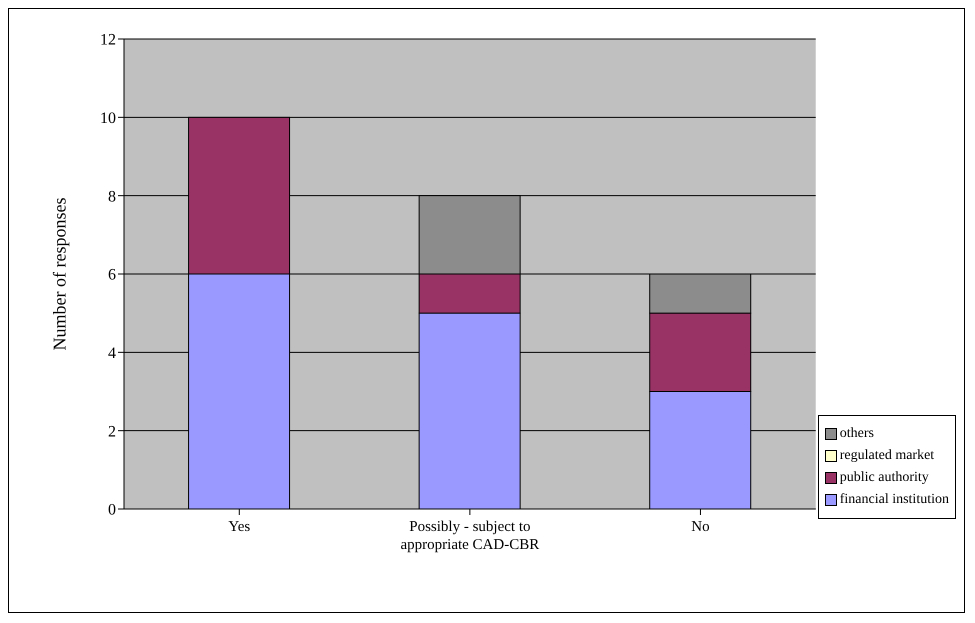 The image size is (975, 623). What do you see at coordinates (857, 434) in the screenshot?
I see `legend-label: others` at bounding box center [857, 434].